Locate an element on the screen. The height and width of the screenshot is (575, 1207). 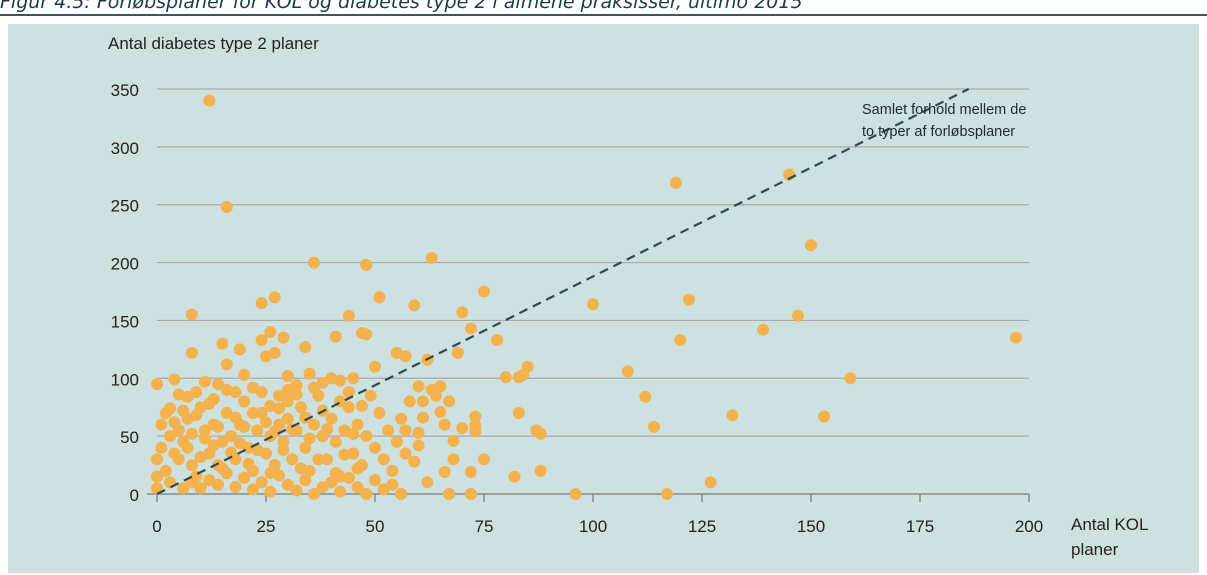
x-axis-label: planer is located at coordinates (1095, 549).